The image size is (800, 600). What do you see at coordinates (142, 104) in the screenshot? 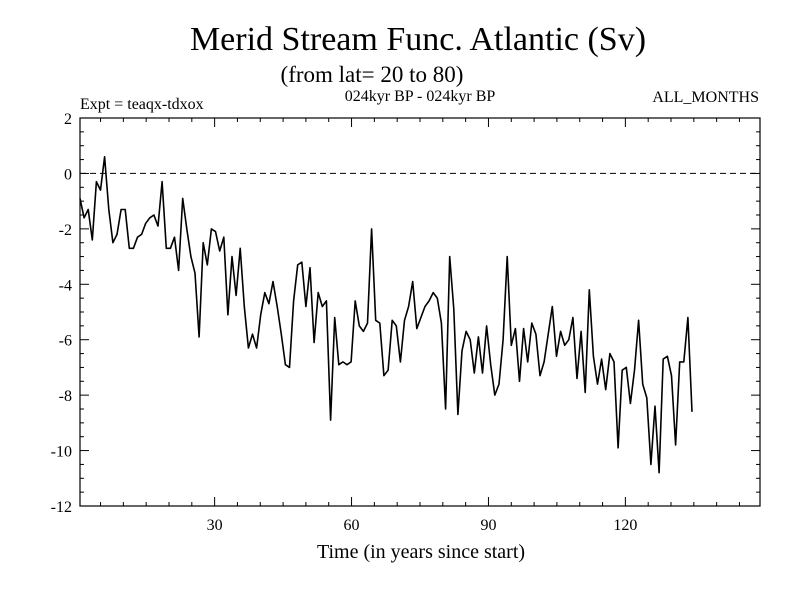
I see `experiment-label: Expt = teaqx-tdxox` at bounding box center [142, 104].